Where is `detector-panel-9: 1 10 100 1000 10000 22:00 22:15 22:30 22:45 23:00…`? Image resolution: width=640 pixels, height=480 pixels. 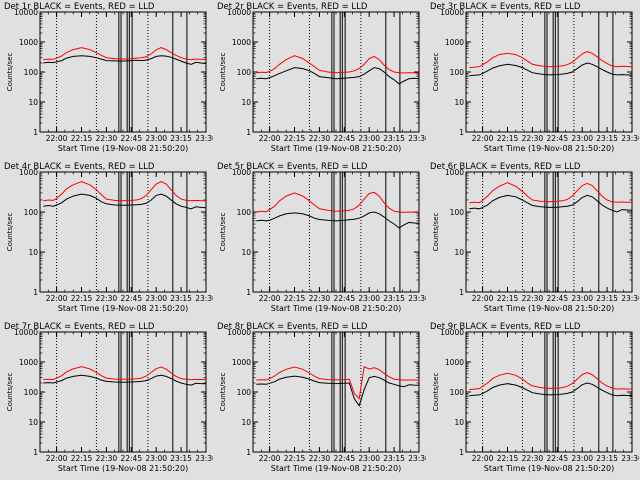 detector-panel-9: 1 10 100 1000 10000 22:00 22:15 22:30 22:45 23:00… is located at coordinates (532, 400).